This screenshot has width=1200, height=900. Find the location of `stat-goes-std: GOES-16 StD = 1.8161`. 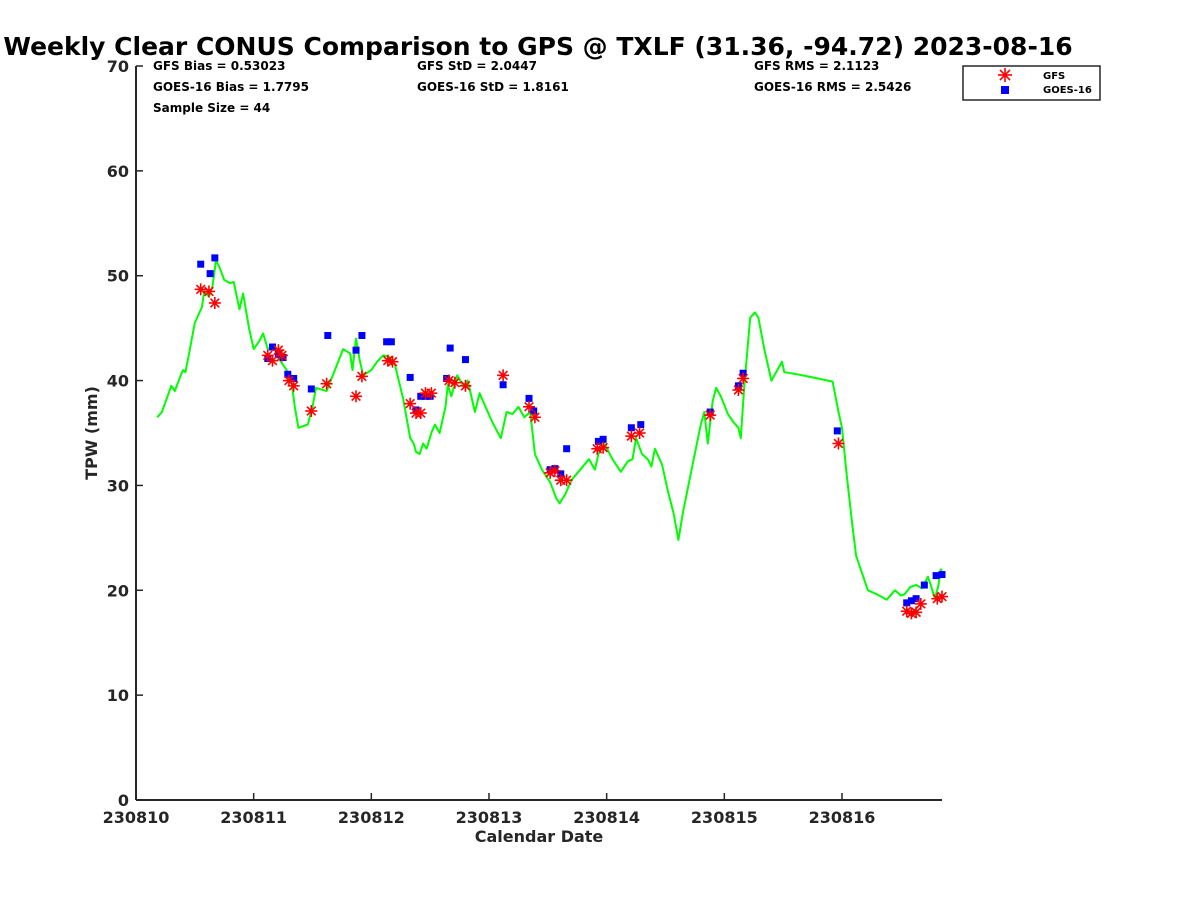

stat-goes-std: GOES-16 StD = 1.8161 is located at coordinates (493, 87).